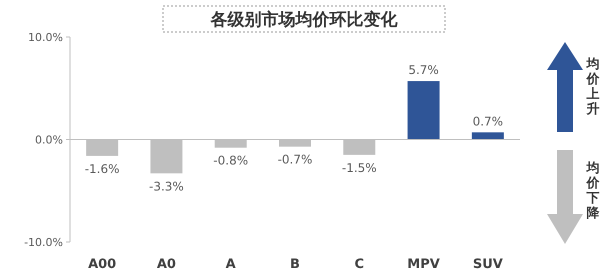  I want to click on data-label: -0.7%, so click(295, 159).